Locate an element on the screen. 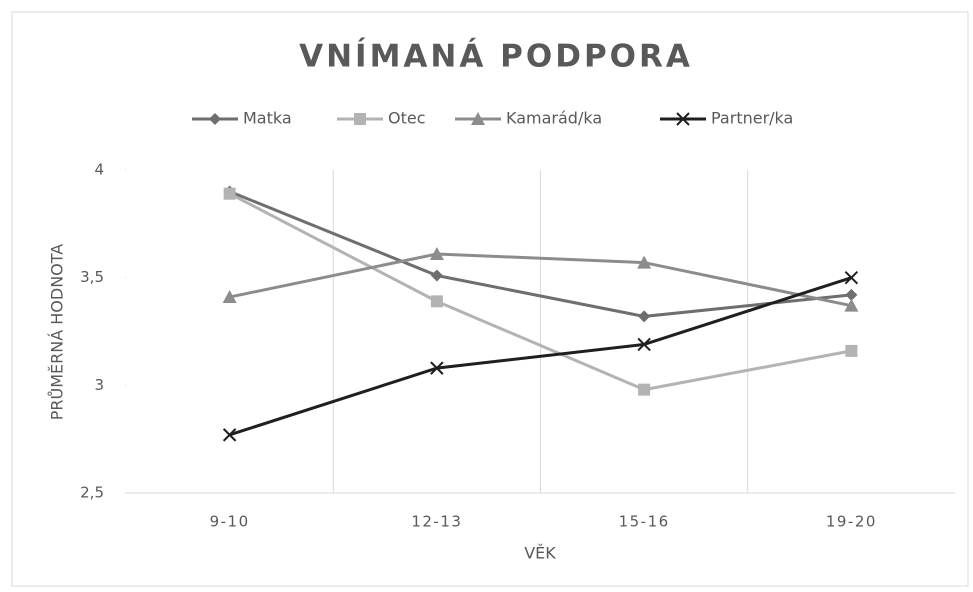 The width and height of the screenshot is (973, 592). y-tick-label: 3,5 is located at coordinates (92, 277).